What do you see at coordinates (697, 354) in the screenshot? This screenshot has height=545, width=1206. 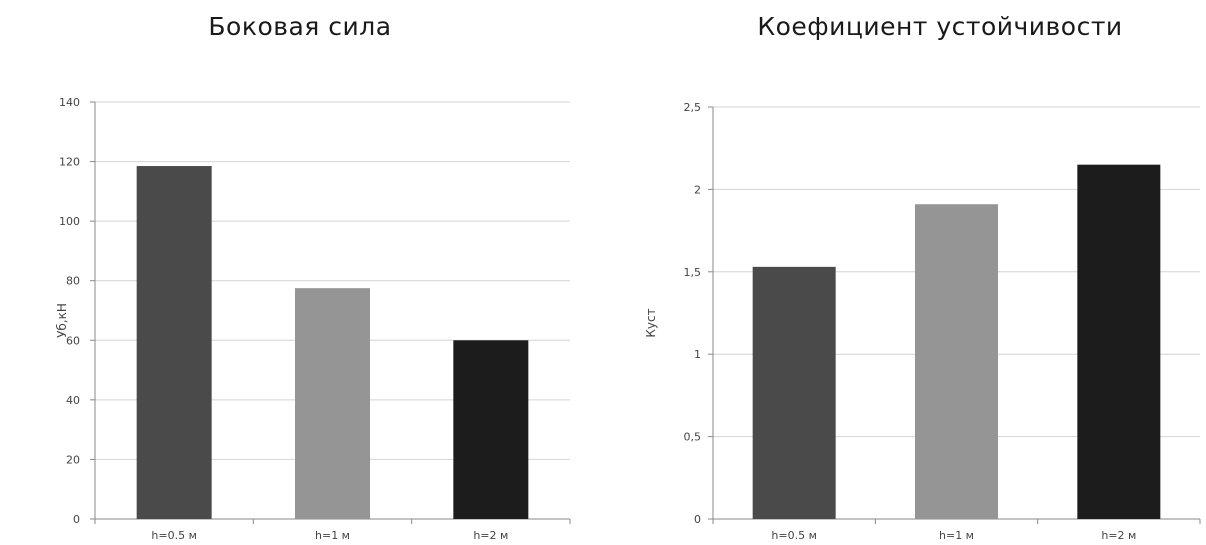 I see `y-tick-label: 1` at bounding box center [697, 354].